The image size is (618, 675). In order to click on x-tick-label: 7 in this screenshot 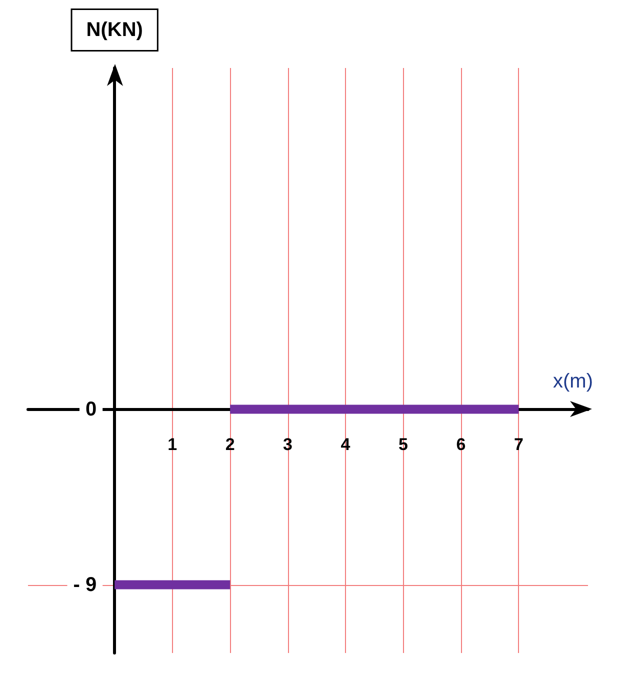, I will do `click(519, 444)`.